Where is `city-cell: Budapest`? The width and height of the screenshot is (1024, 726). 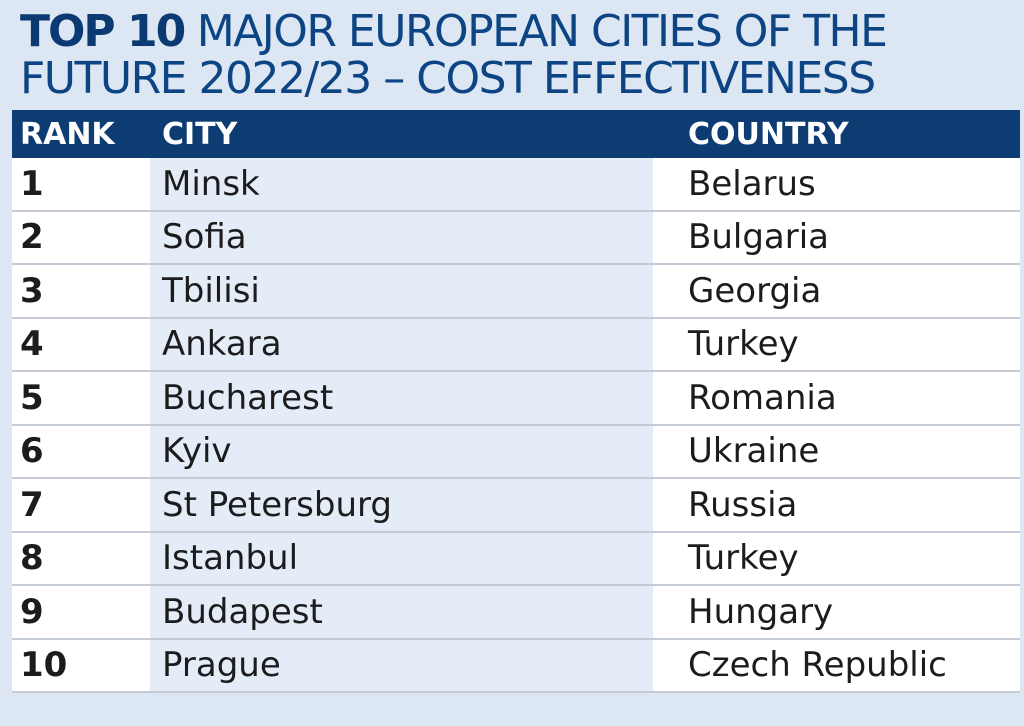
city-cell: Budapest is located at coordinates (401, 612).